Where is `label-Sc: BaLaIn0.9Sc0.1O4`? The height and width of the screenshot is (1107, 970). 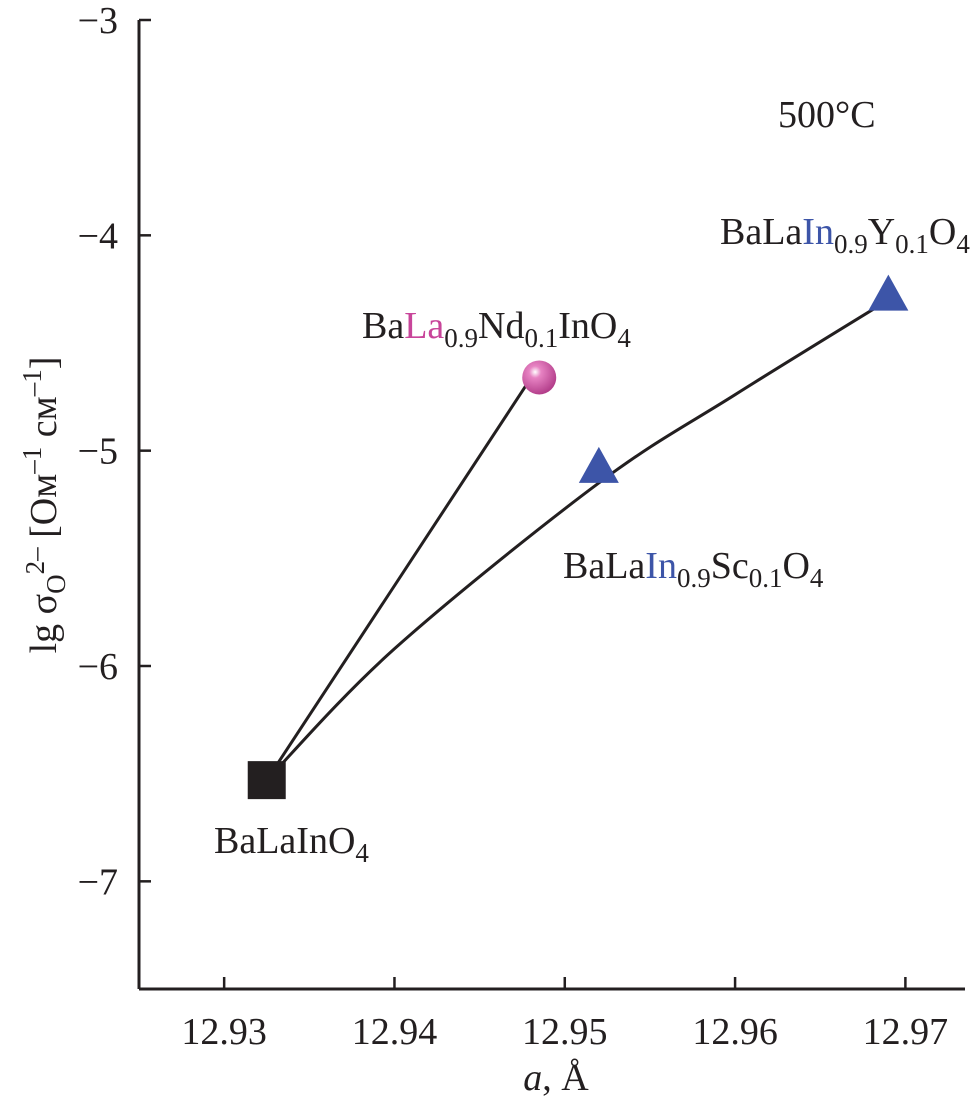
label-Sc: BaLaIn0.9Sc0.1O4 is located at coordinates (693, 569).